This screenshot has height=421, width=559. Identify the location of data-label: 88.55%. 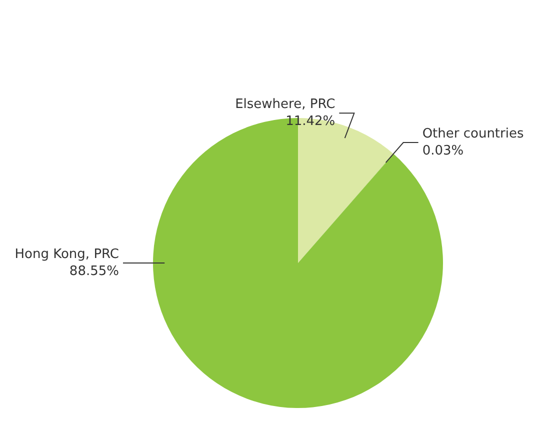
(94, 271).